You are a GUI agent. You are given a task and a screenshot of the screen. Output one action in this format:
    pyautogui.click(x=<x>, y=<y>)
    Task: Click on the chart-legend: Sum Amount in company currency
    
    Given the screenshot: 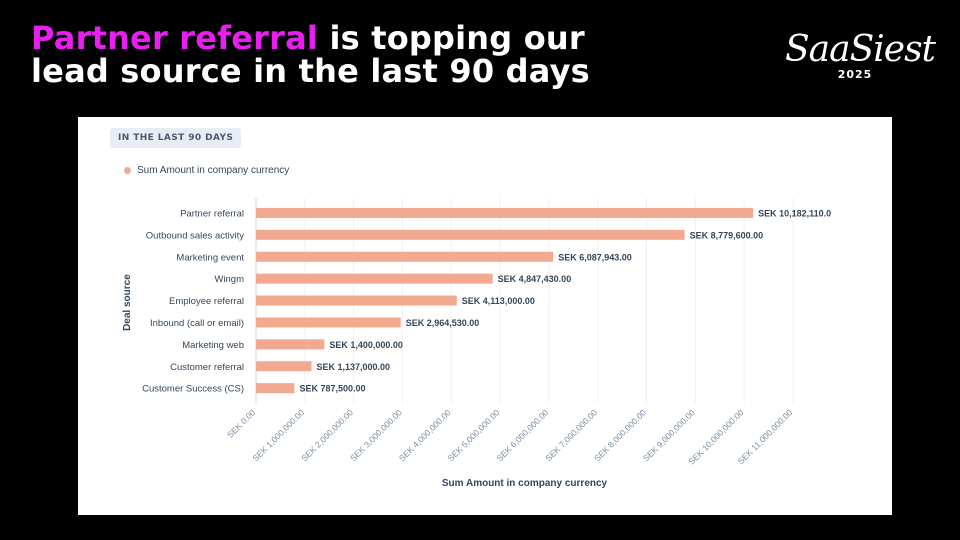 What is the action you would take?
    pyautogui.click(x=206, y=170)
    